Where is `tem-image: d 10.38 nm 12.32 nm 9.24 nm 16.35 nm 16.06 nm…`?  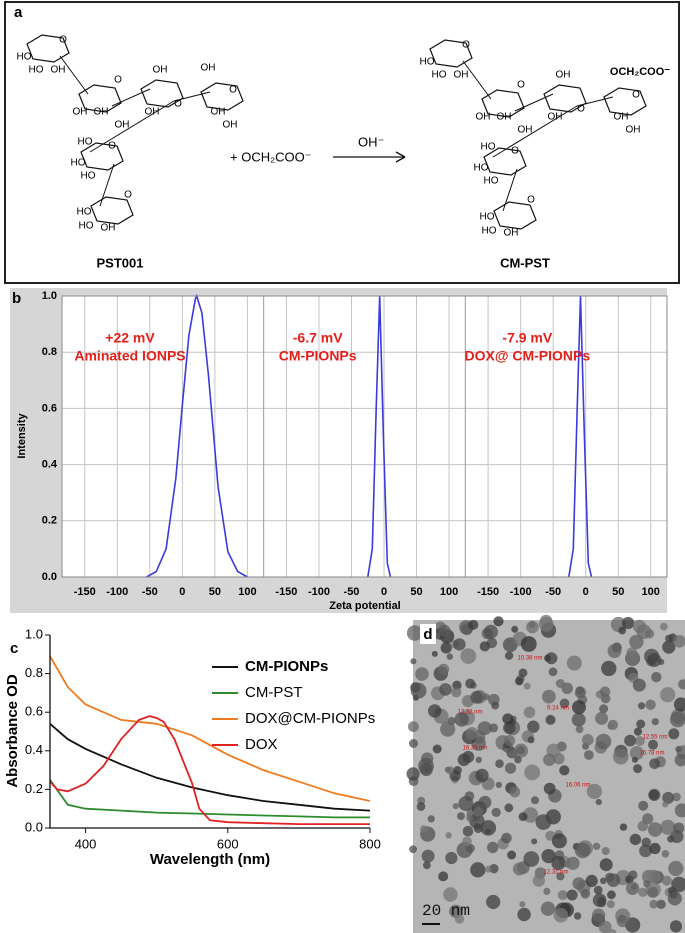
tem-image: d 10.38 nm 12.32 nm 9.24 nm 16.35 nm 16.06 nm… is located at coordinates (545, 773).